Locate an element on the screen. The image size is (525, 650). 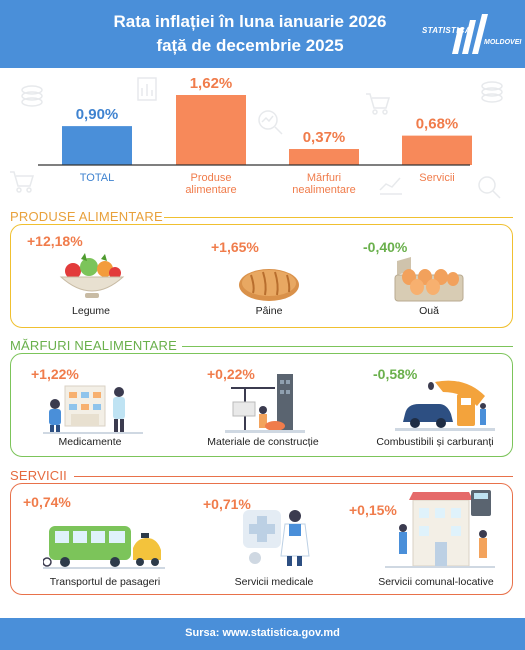
logo-bars-icon is located at coordinates (470, 34).